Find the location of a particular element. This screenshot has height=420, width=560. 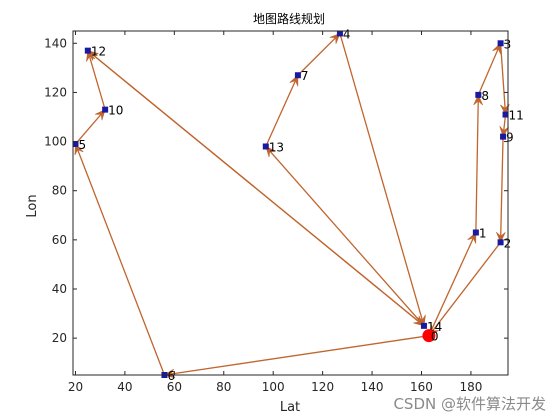

y-axis-title: Lon is located at coordinates (32, 205).